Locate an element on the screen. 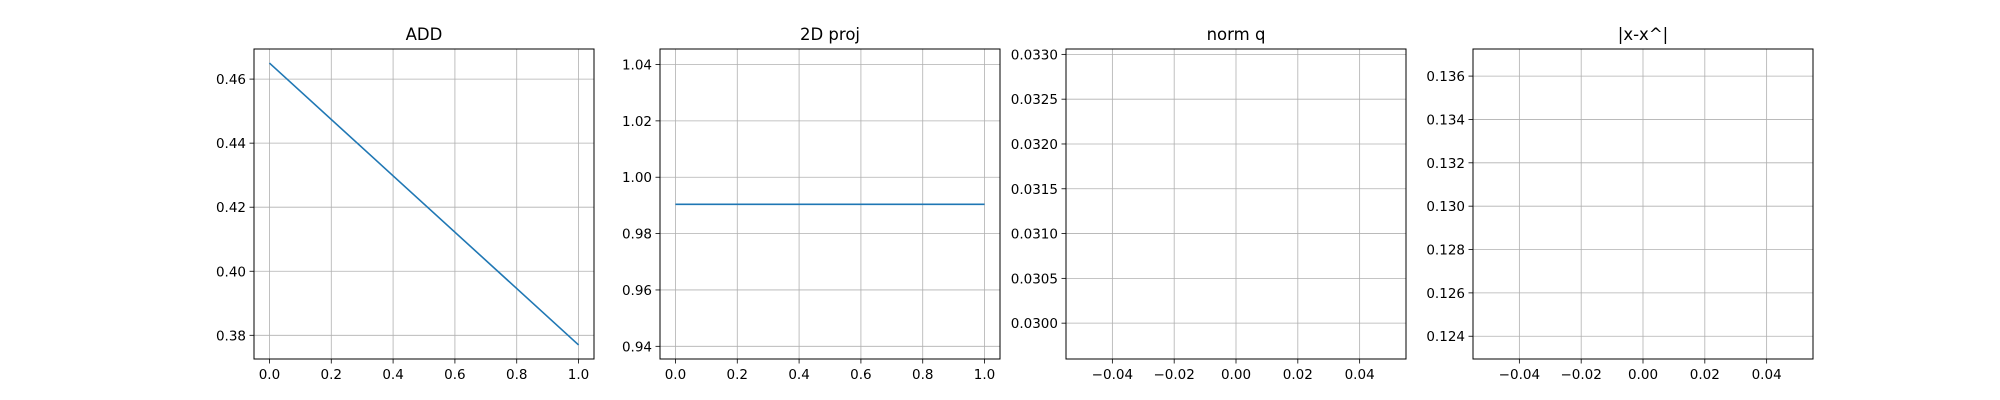 Image resolution: width=2000 pixels, height=400 pixels. y-tick-label: 1.02 is located at coordinates (637, 122).